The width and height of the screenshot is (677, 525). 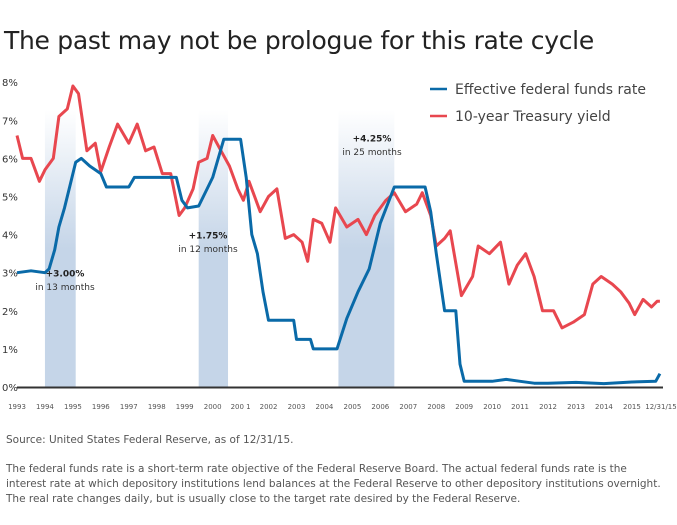 What do you see at coordinates (520, 407) in the screenshot?
I see `x-tick-label: 2011` at bounding box center [520, 407].